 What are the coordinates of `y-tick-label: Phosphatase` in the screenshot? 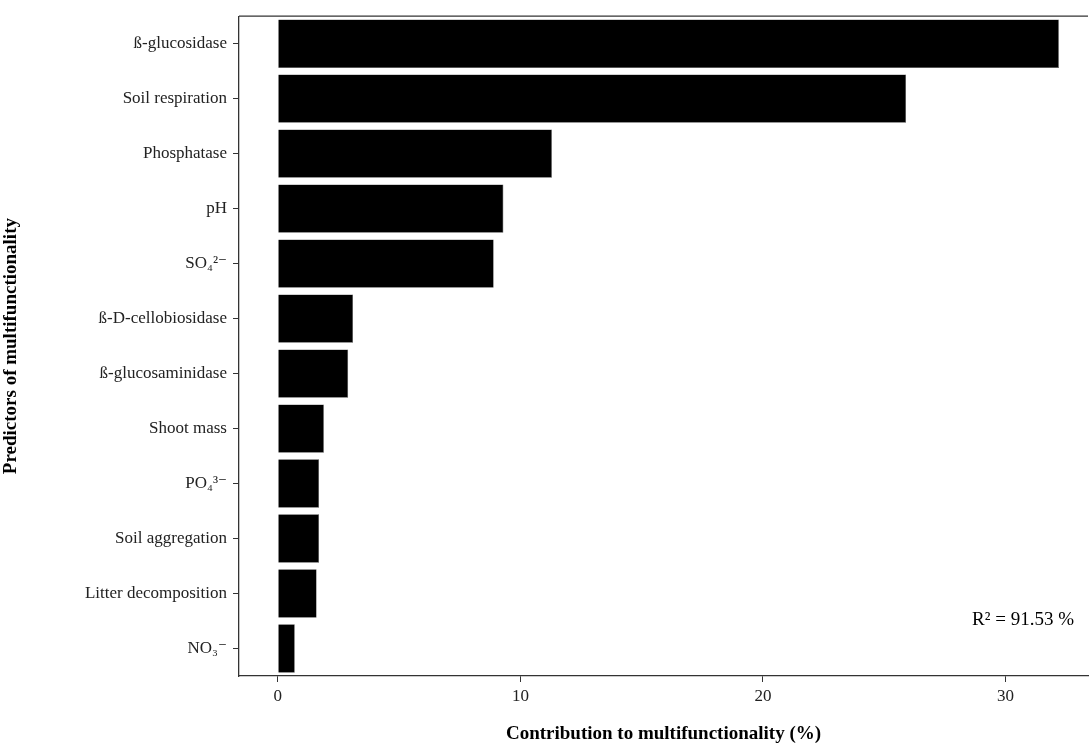 It's located at (184, 153).